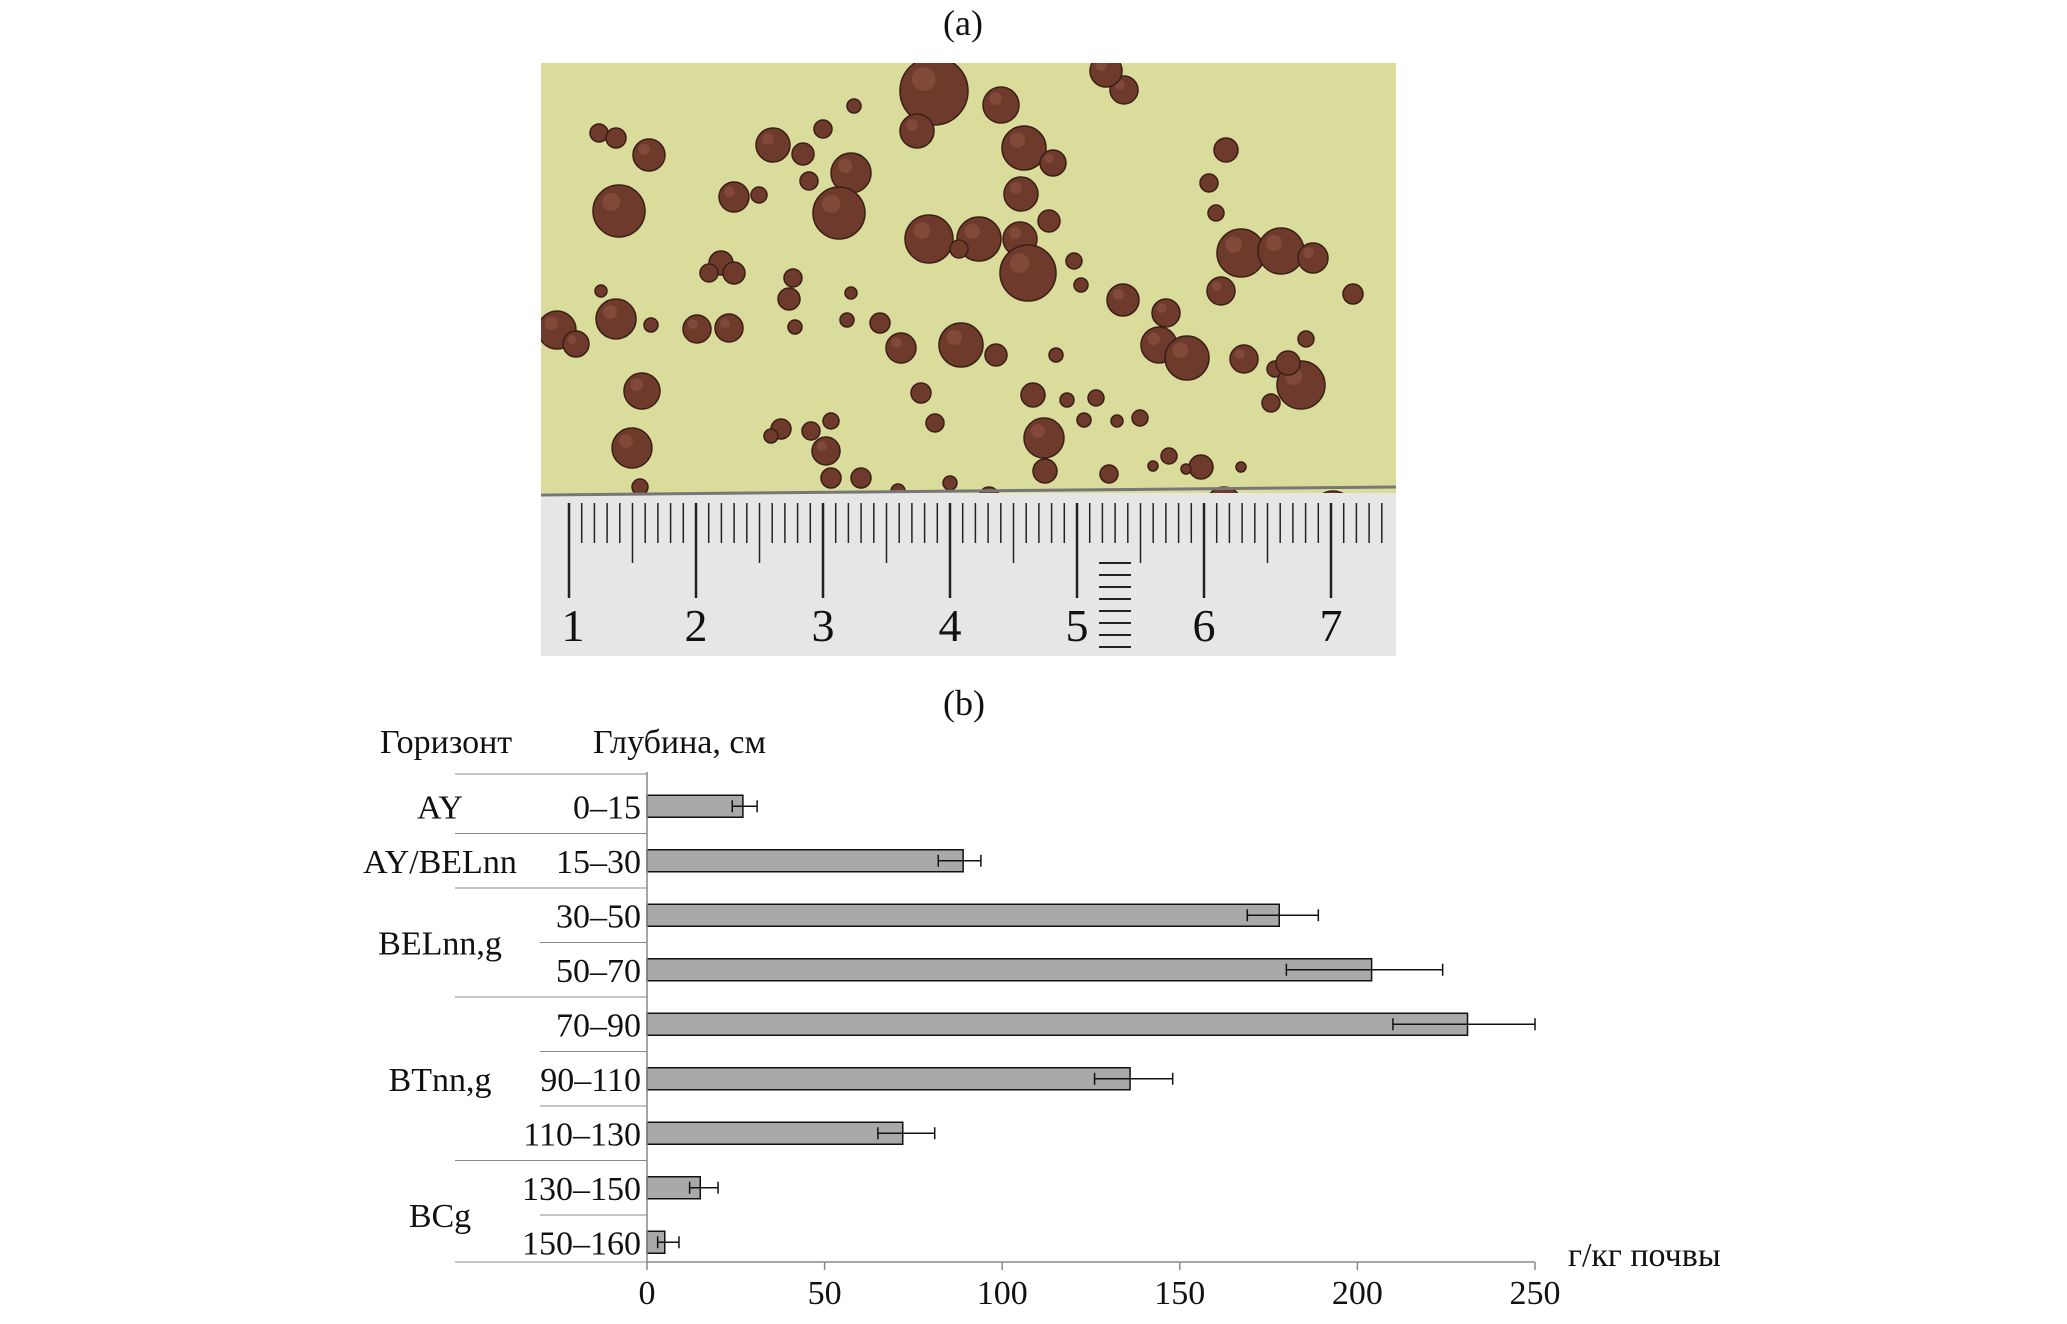  What do you see at coordinates (598, 916) in the screenshot?
I see `depth-label: 30–50` at bounding box center [598, 916].